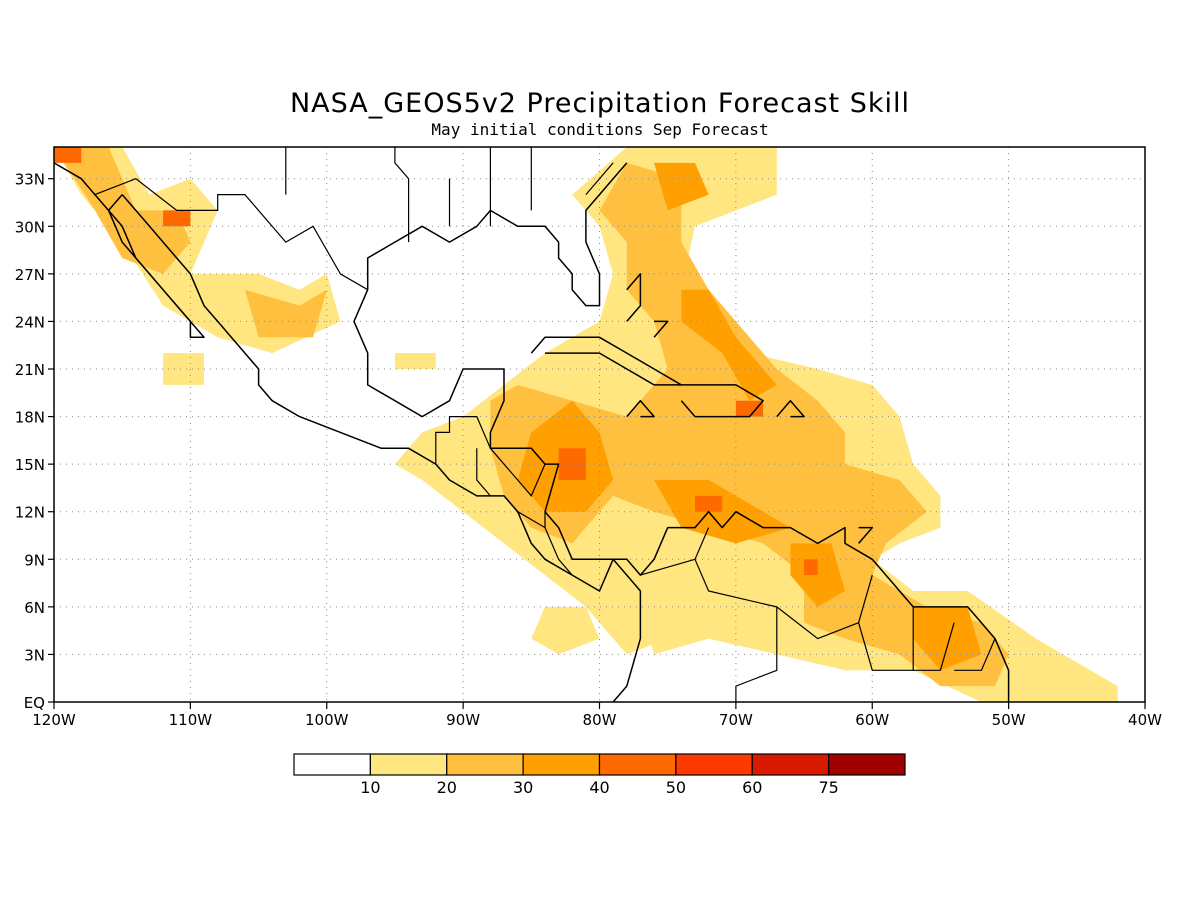 The width and height of the screenshot is (1200, 900). What do you see at coordinates (599, 787) in the screenshot?
I see `colorbar-label: 40` at bounding box center [599, 787].